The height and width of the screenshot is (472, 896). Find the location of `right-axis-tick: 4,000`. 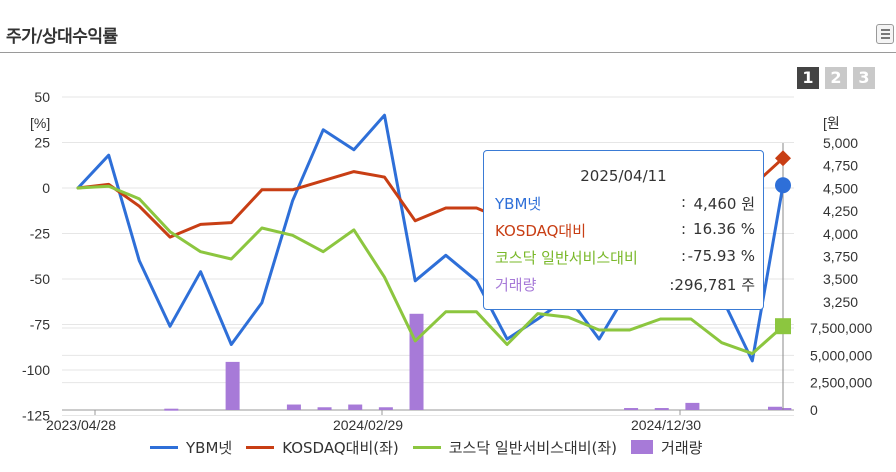

right-axis-tick: 4,000 is located at coordinates (840, 234).